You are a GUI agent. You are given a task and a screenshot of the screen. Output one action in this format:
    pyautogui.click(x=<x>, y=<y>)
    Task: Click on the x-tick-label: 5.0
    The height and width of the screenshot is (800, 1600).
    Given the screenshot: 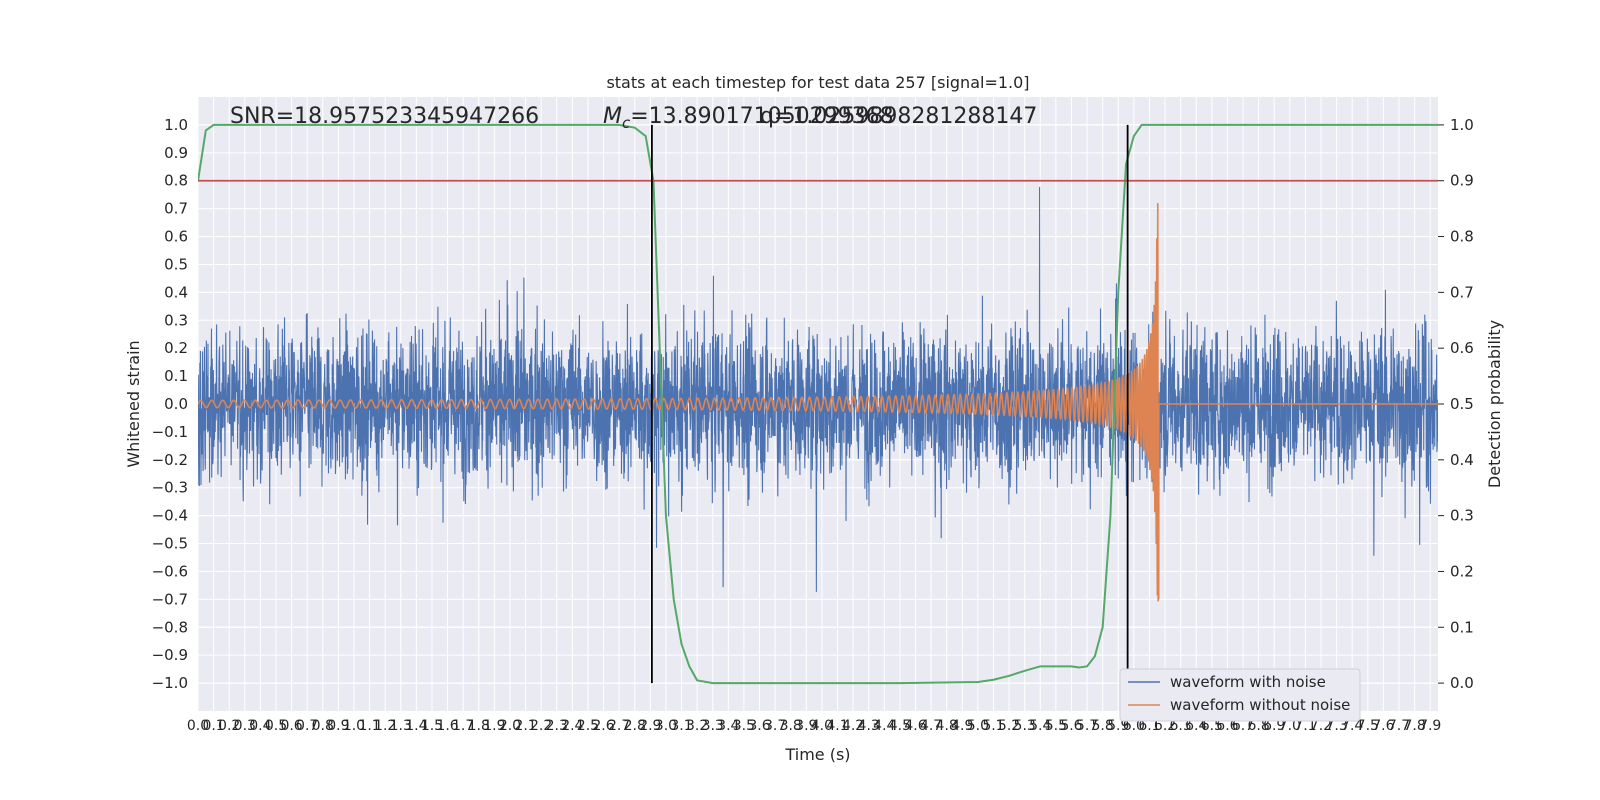 What is the action you would take?
    pyautogui.click(x=978, y=726)
    